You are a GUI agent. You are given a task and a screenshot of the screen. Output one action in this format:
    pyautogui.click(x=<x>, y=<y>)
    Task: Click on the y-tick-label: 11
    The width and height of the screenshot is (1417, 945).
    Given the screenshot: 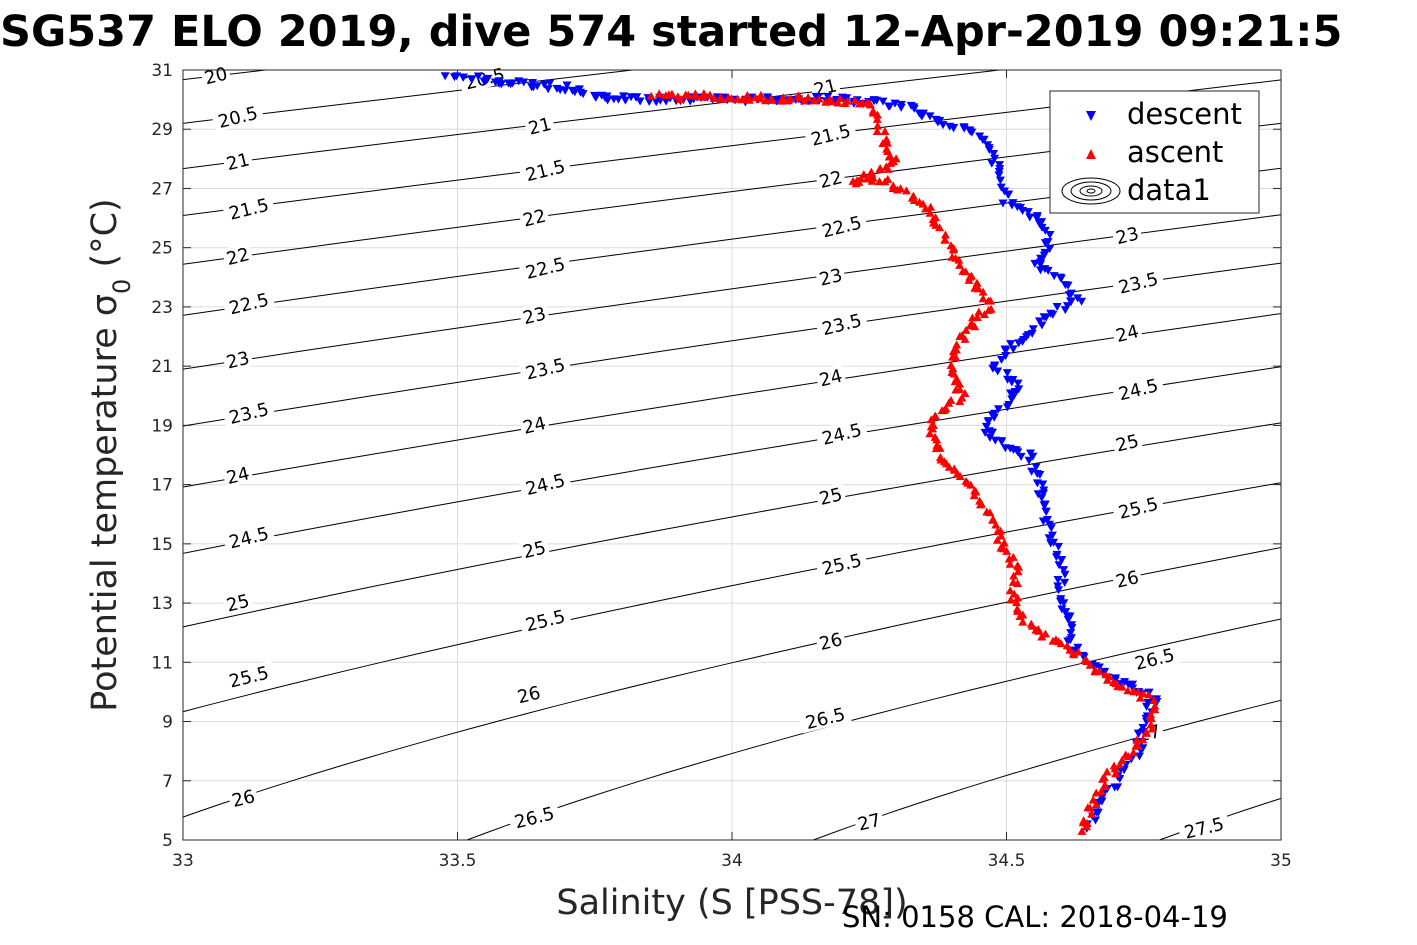 What is the action you would take?
    pyautogui.click(x=162, y=663)
    